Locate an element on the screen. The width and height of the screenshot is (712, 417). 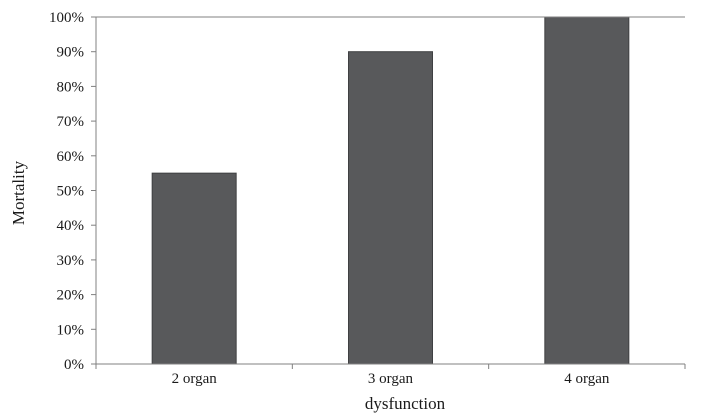
y-tick-label: 0% is located at coordinates (74, 365).